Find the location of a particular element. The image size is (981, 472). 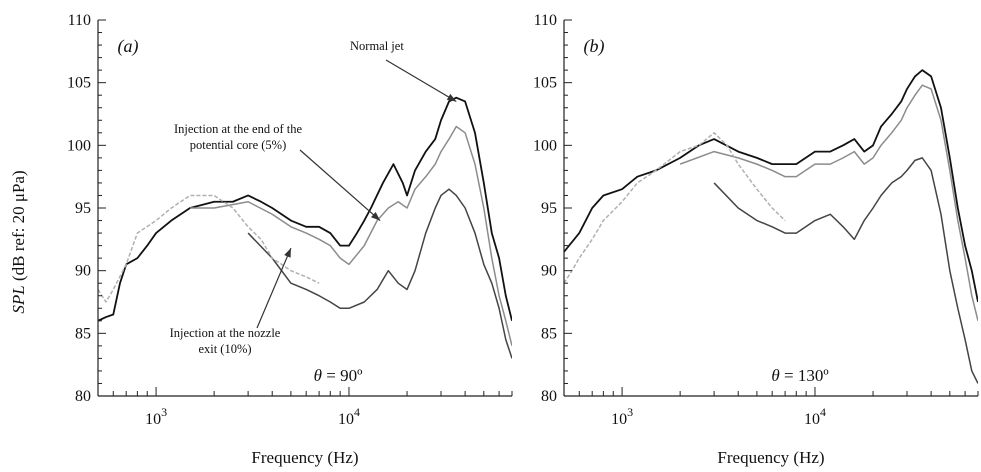

y-axis-title-symbol: SPL is located at coordinates (18, 299).